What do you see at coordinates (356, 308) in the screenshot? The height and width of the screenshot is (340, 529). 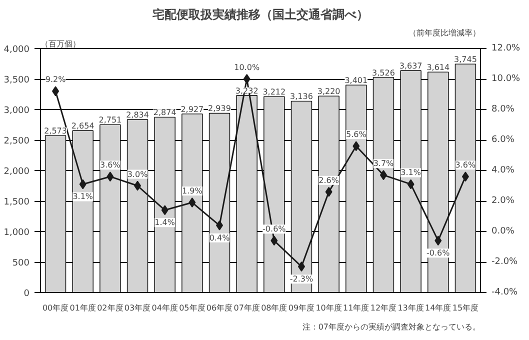 I see `x-tick-label: 11年度` at bounding box center [356, 308].